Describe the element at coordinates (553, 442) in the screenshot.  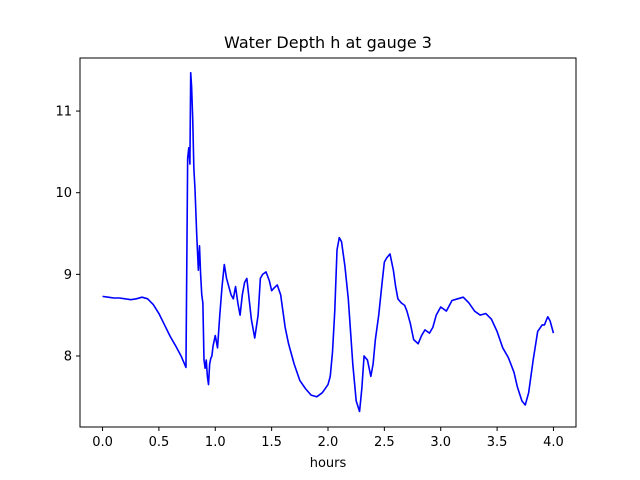
I see `x-tick-label: 4.0` at that location.